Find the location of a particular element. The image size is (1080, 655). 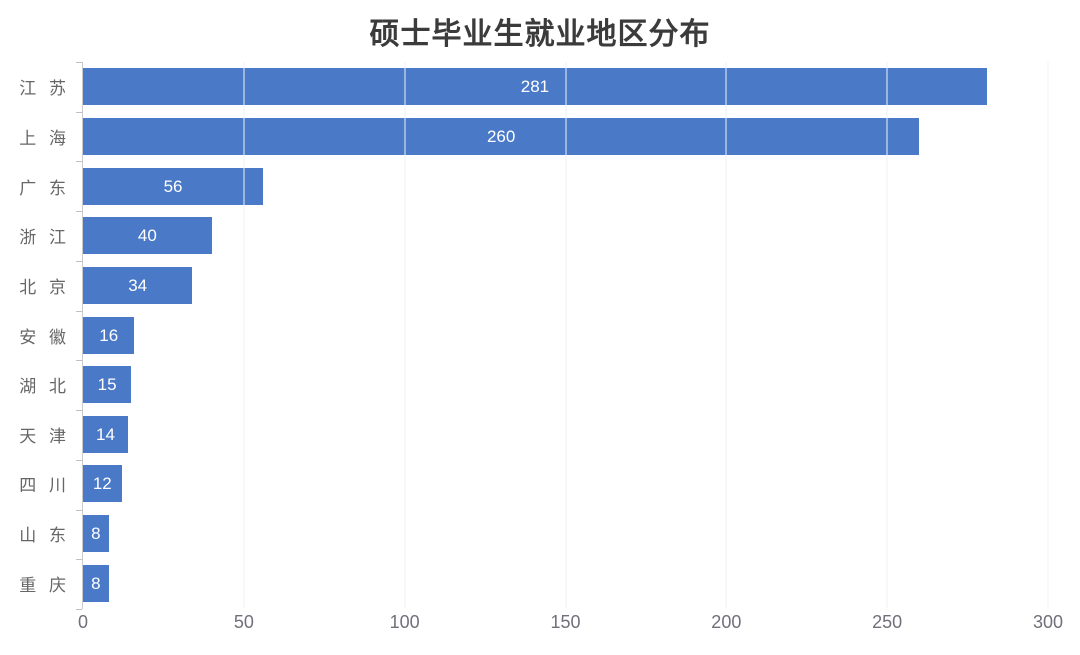

bar: 34 is located at coordinates (138, 285).